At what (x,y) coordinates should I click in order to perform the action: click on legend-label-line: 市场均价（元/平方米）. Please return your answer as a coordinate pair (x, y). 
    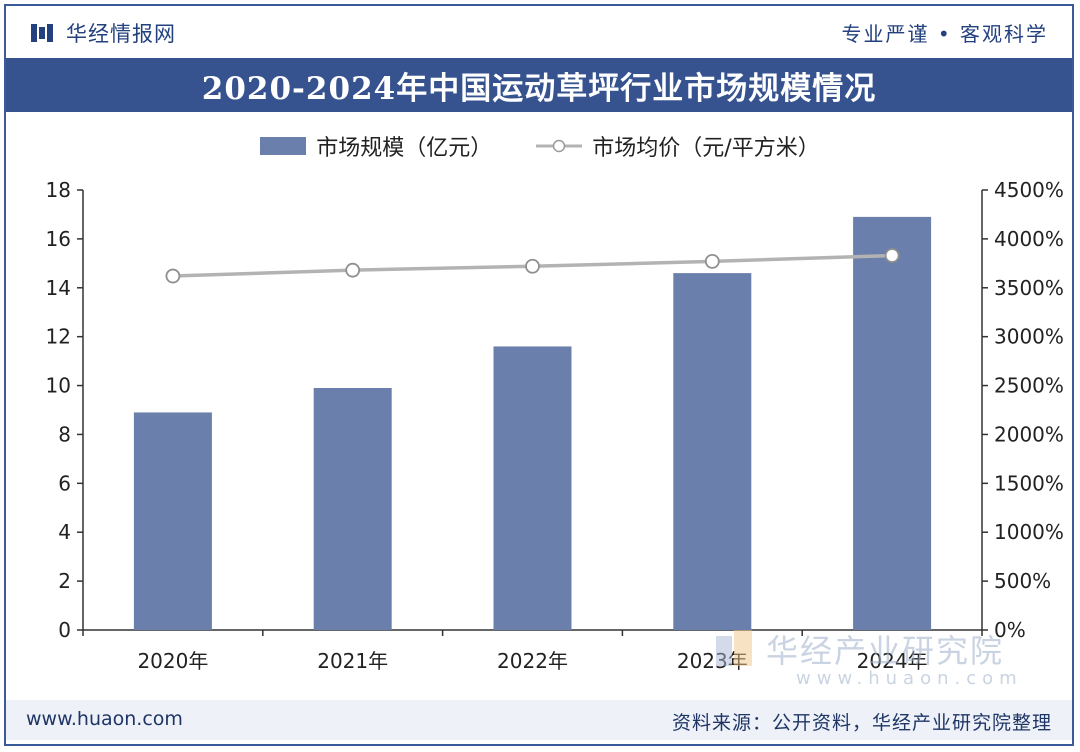
    Looking at the image, I should click on (706, 148).